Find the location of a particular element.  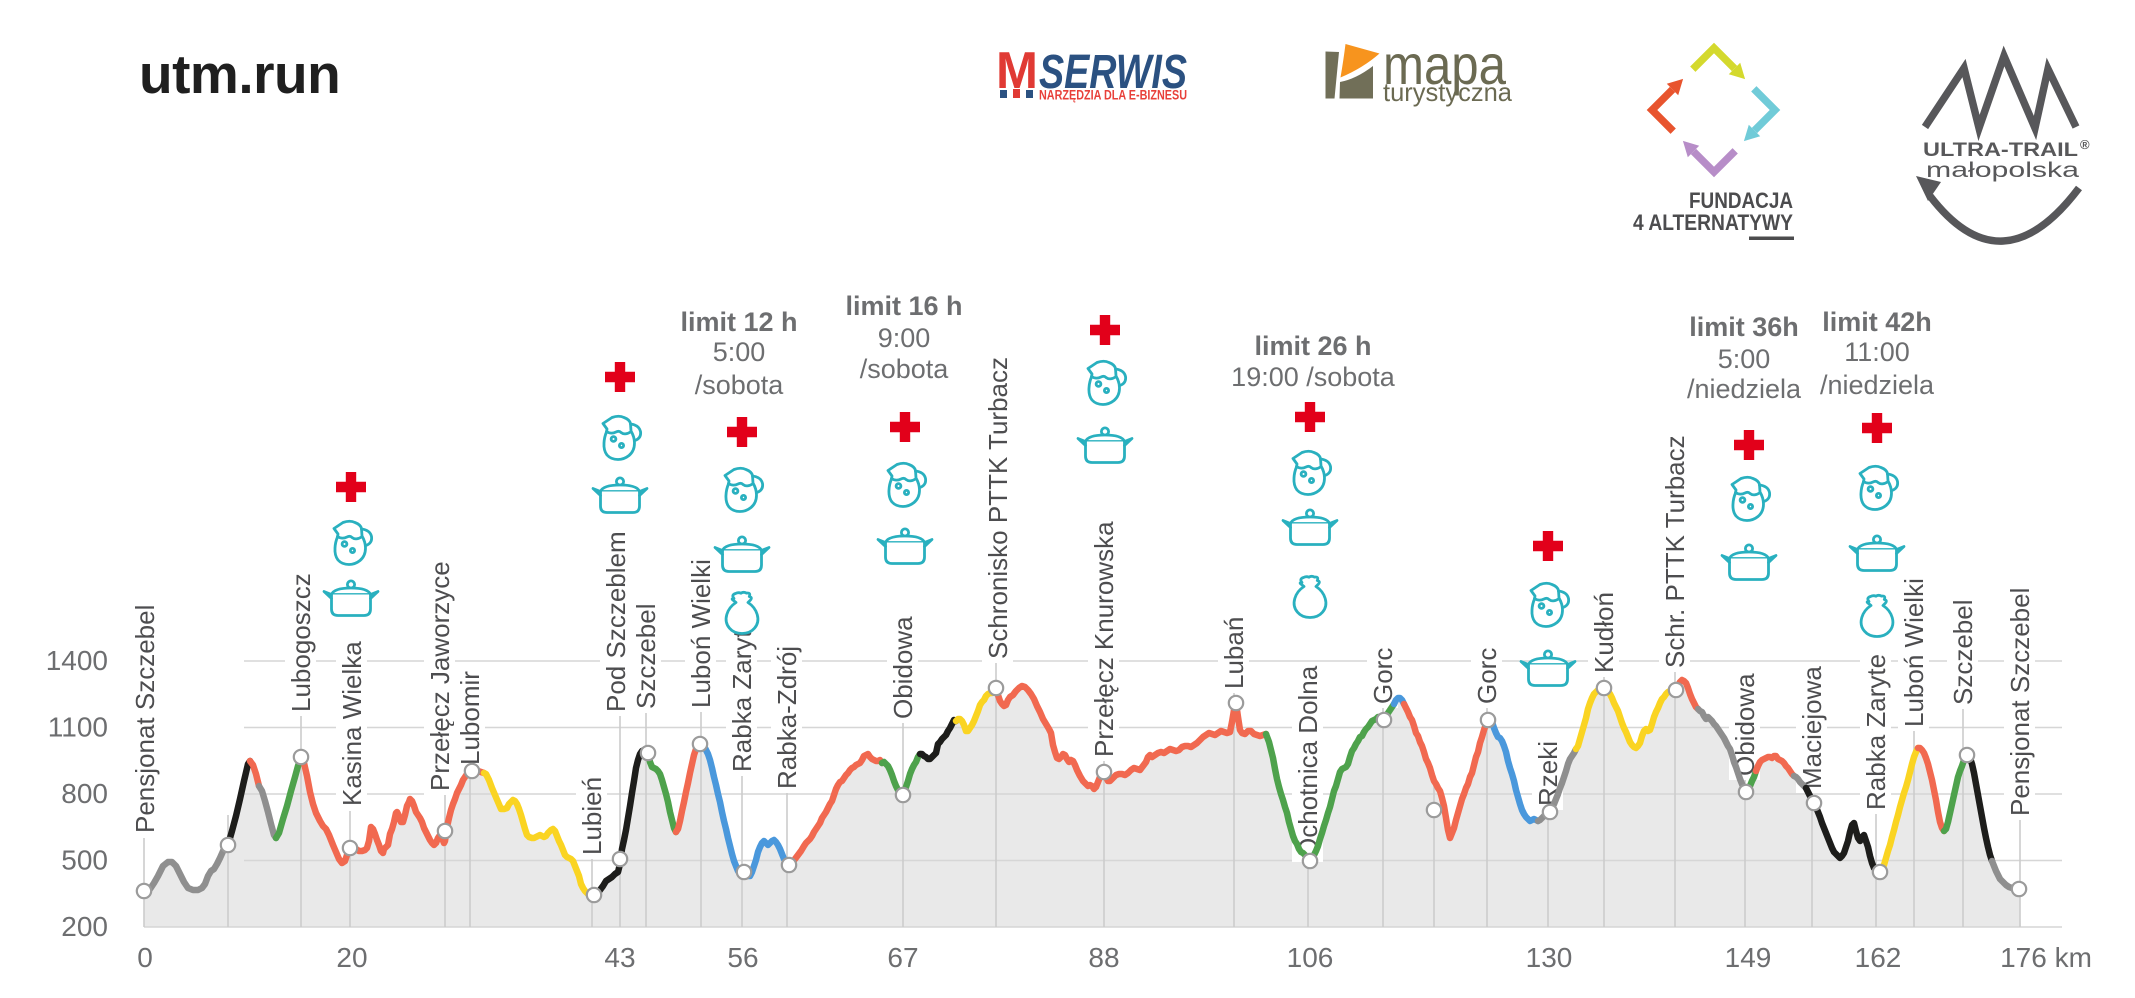

svg-text: Schronisko PTTK Turbacz is located at coordinates (998, 508).